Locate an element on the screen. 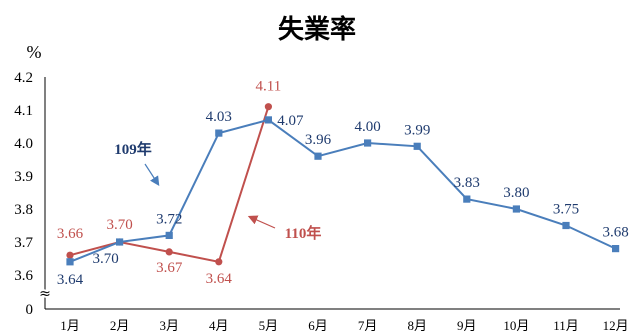 The width and height of the screenshot is (635, 334). series-109-data-label: 3.99 is located at coordinates (417, 130).